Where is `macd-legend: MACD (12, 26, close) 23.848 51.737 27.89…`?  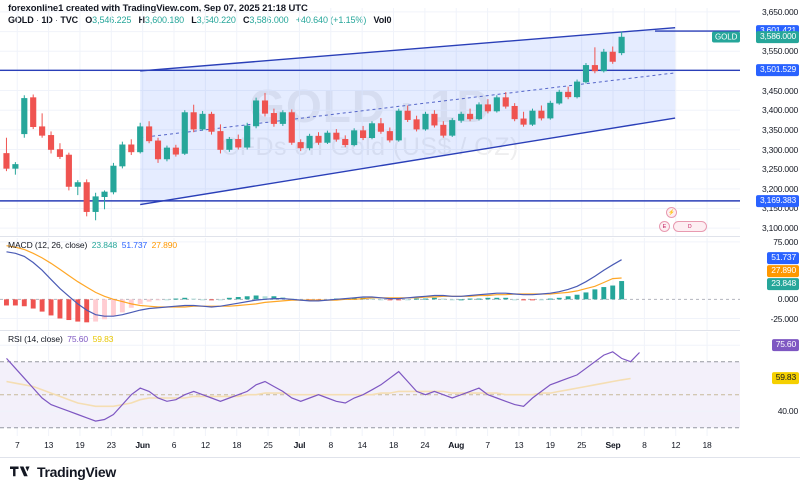 macd-legend: MACD (12, 26, close) 23.848 51.737 27.89… is located at coordinates (92, 245).